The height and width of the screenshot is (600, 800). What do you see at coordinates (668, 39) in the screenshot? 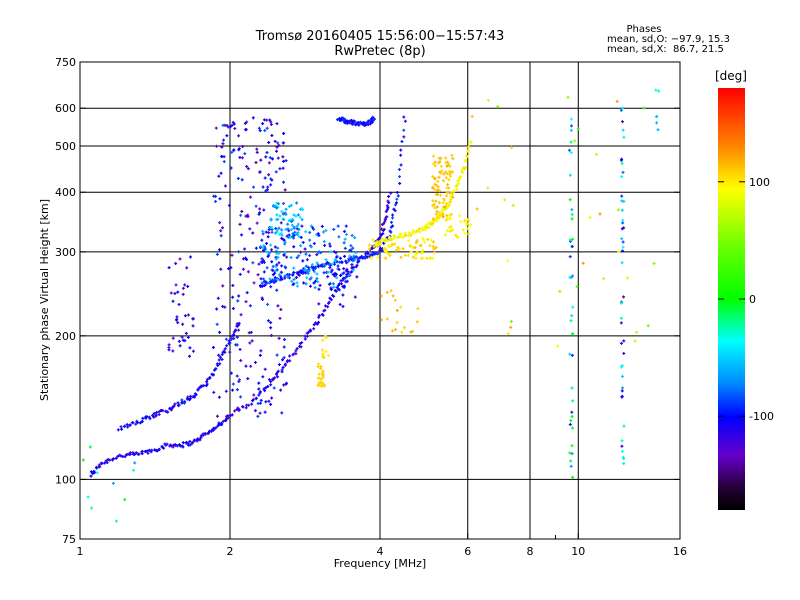
I see `stats-o-line: mean, sd,O: −97.9, 15.3` at bounding box center [668, 39].